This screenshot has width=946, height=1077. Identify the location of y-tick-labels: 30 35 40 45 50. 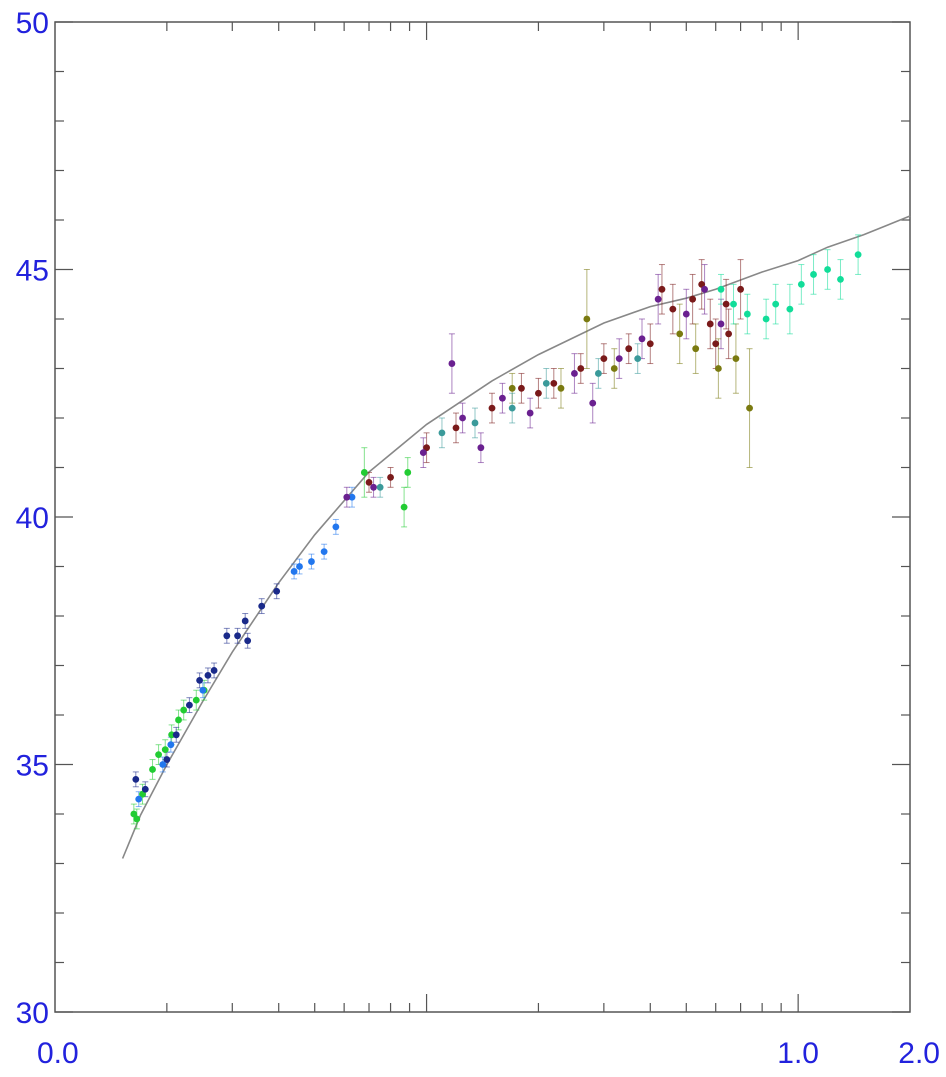
(32, 518).